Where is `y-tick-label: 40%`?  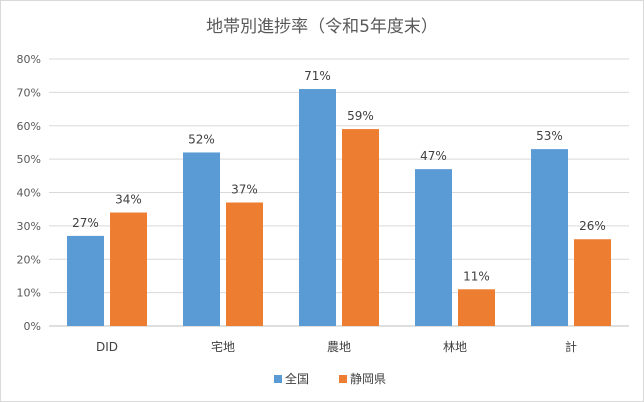
y-tick-label: 40% is located at coordinates (29, 193).